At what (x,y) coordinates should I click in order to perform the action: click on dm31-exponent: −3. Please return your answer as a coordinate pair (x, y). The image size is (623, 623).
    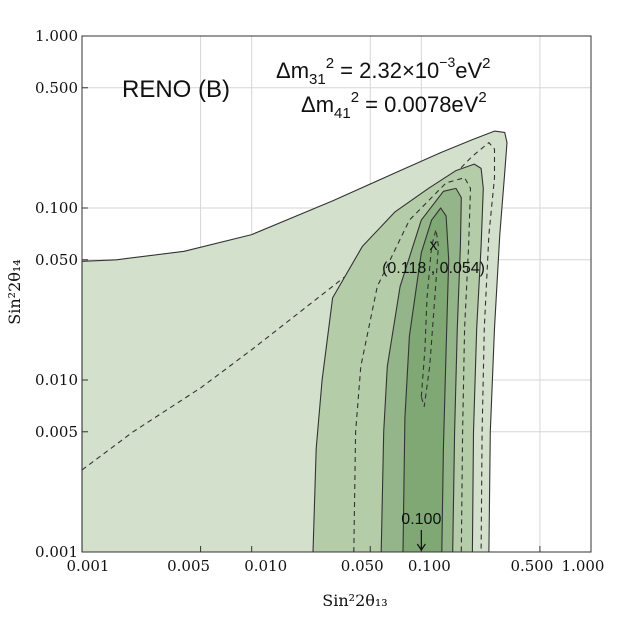
    Looking at the image, I should click on (447, 62).